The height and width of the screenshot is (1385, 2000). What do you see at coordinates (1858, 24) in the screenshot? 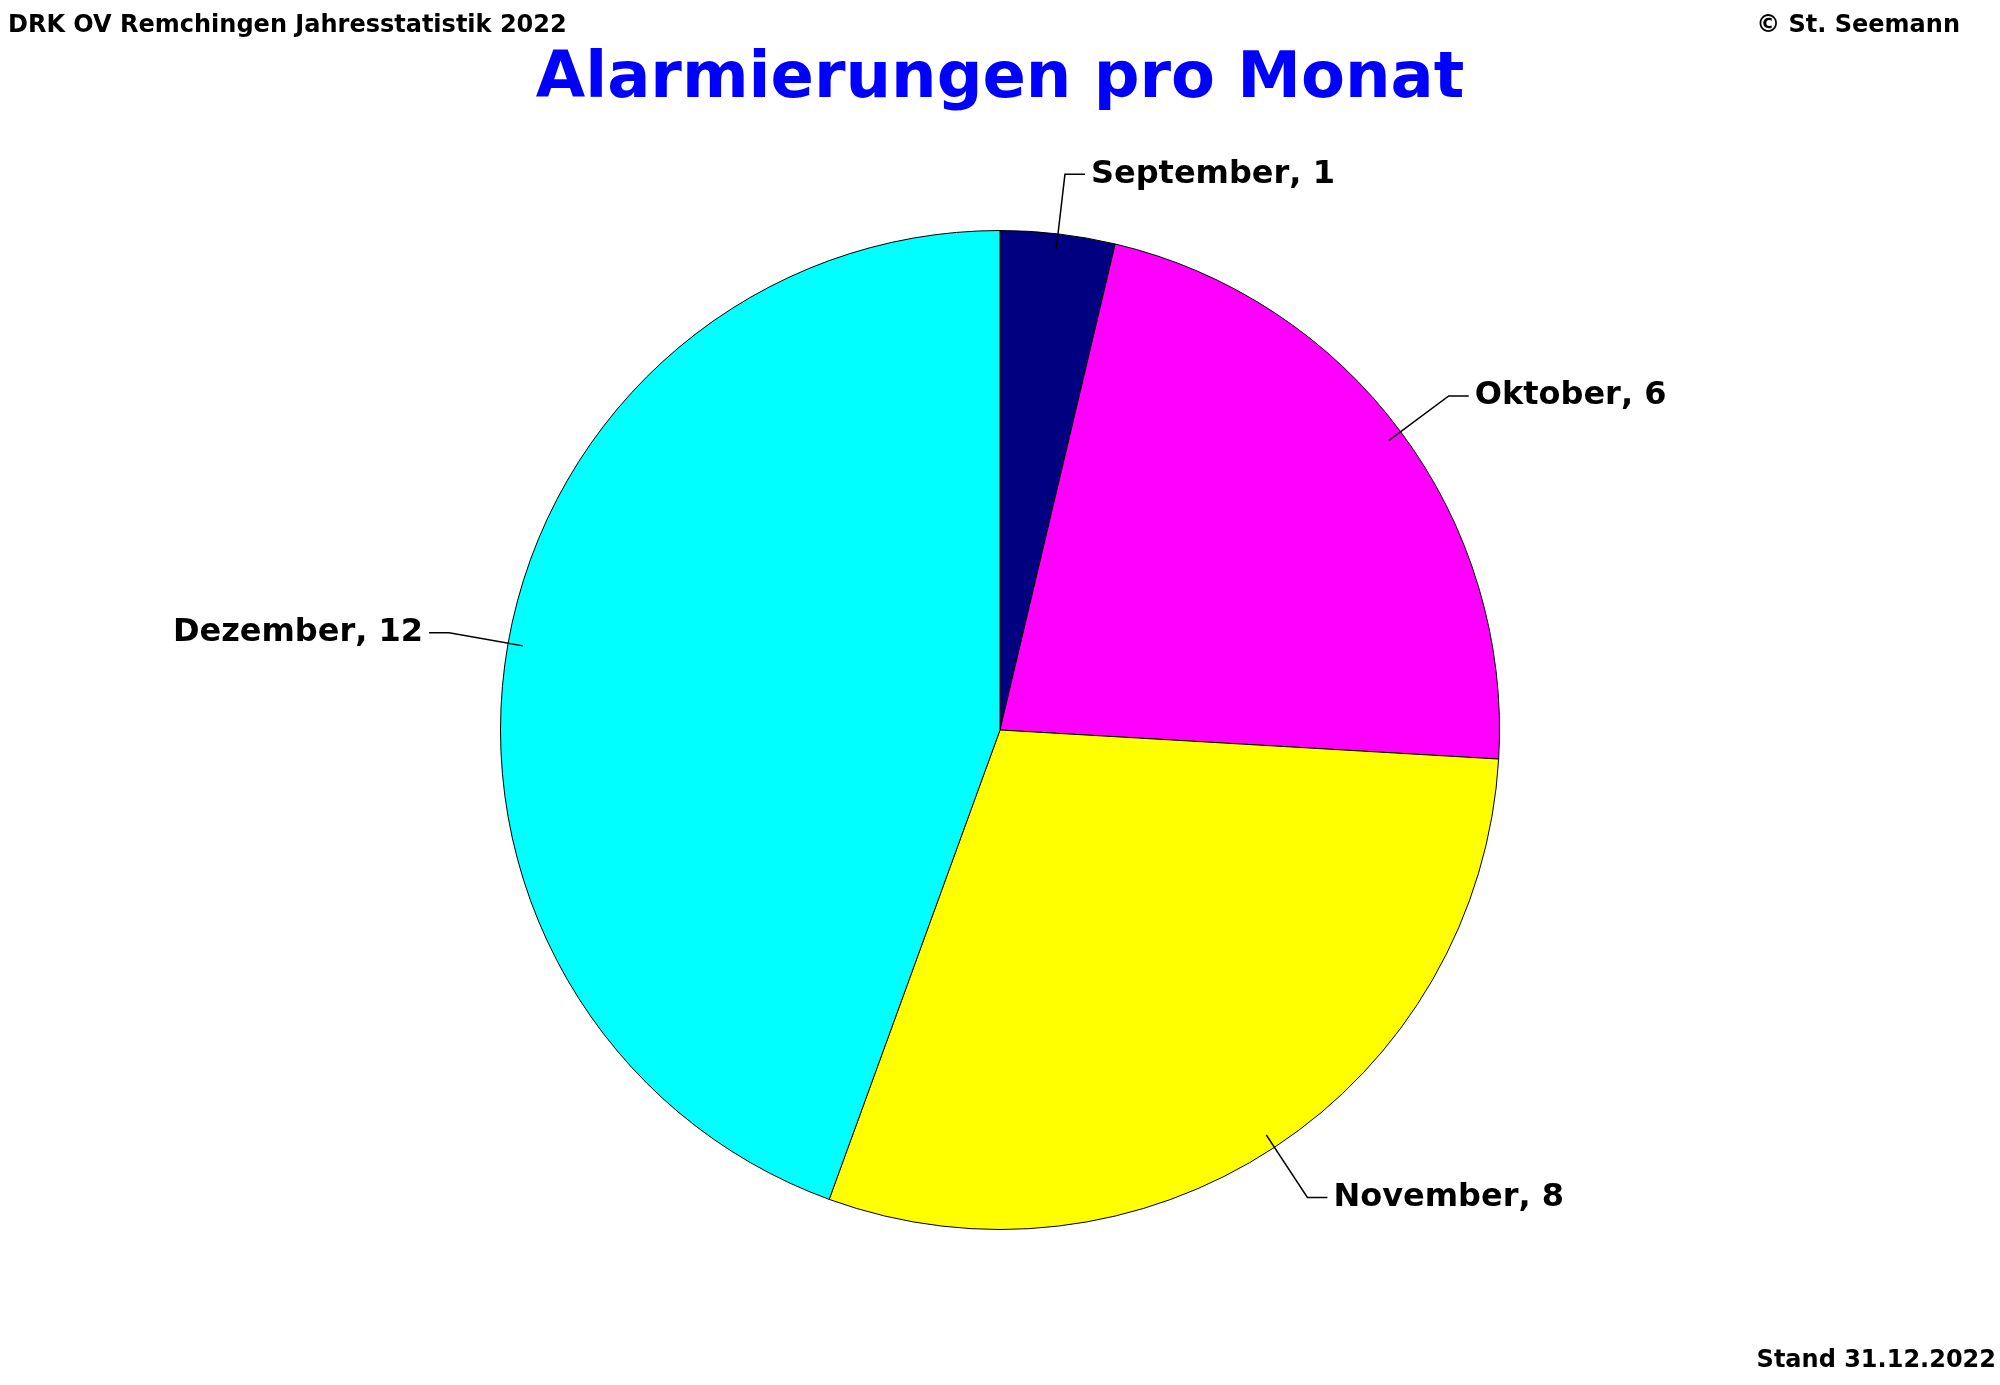
I see `text: © St. Seemann` at bounding box center [1858, 24].